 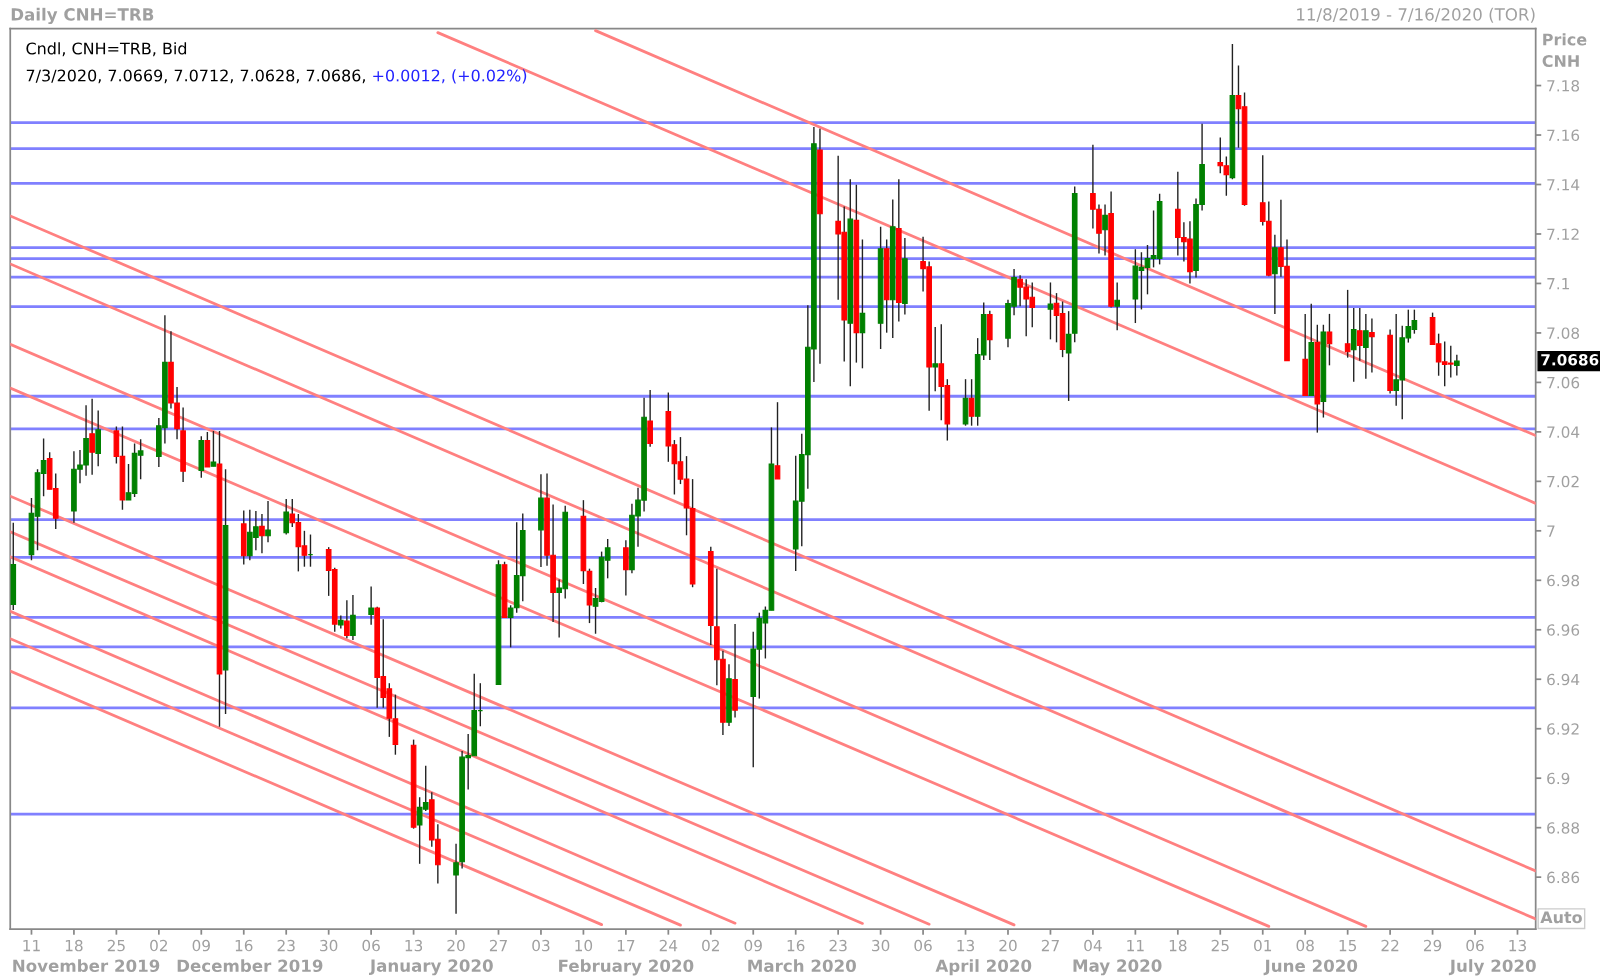 I want to click on y-tick-label: 7.02, so click(x=1563, y=481).